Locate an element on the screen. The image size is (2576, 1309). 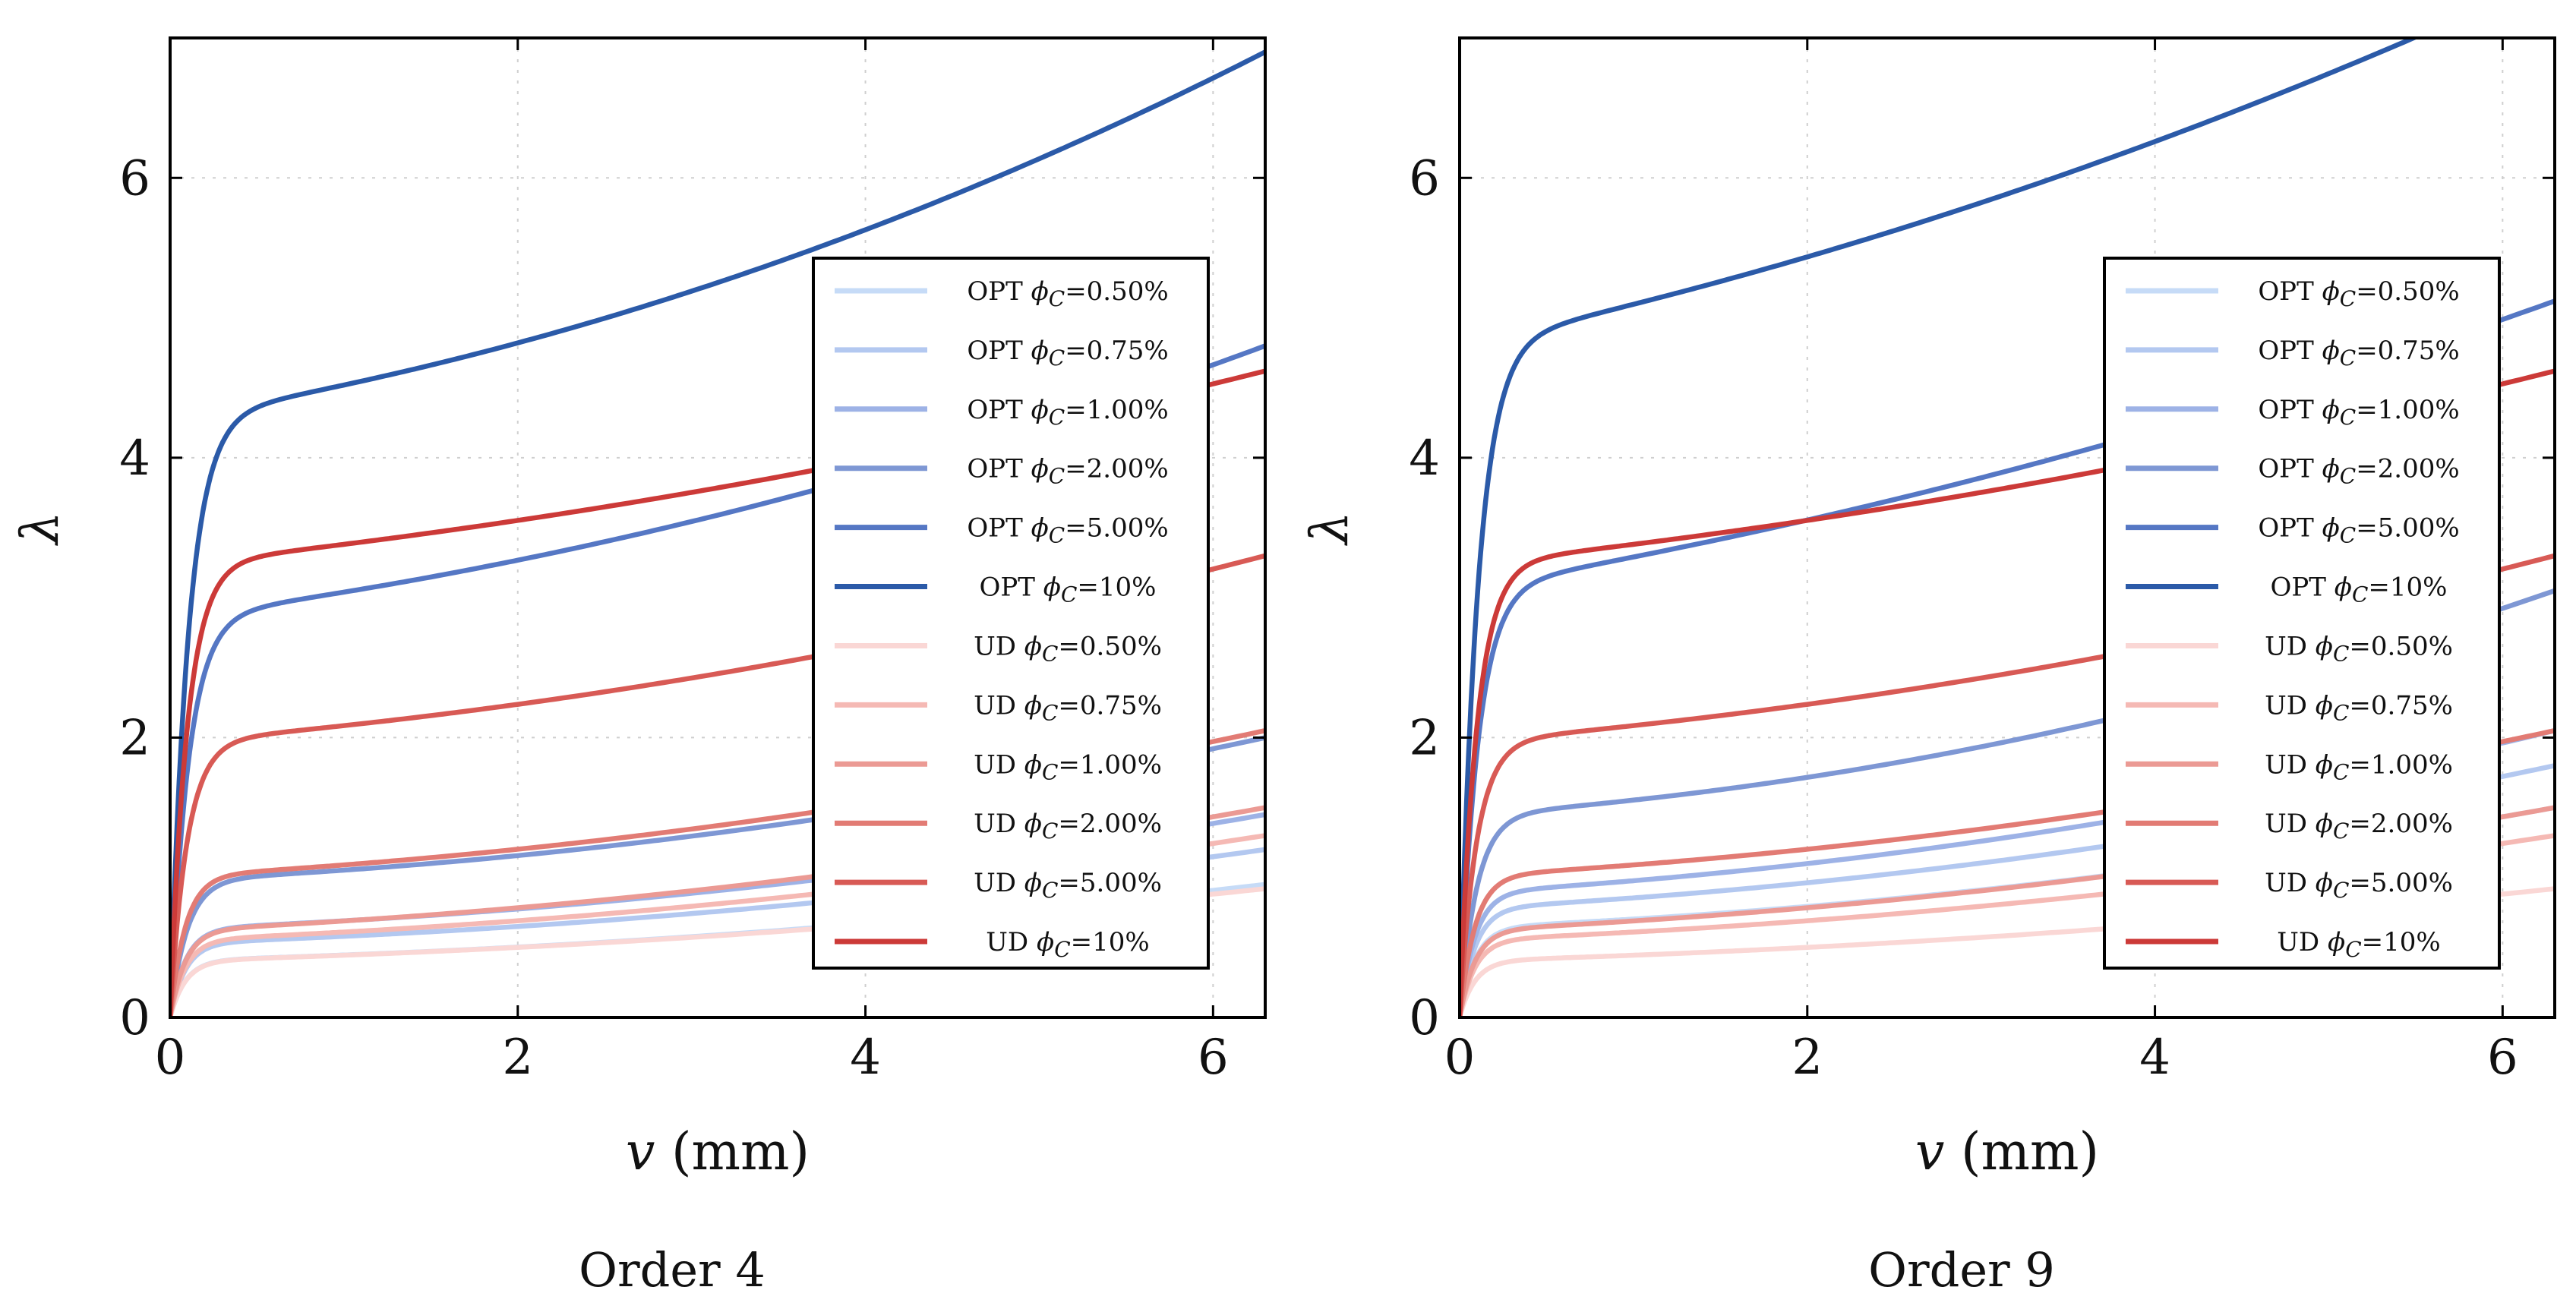
panel-caption: Order 4 is located at coordinates (672, 1270).